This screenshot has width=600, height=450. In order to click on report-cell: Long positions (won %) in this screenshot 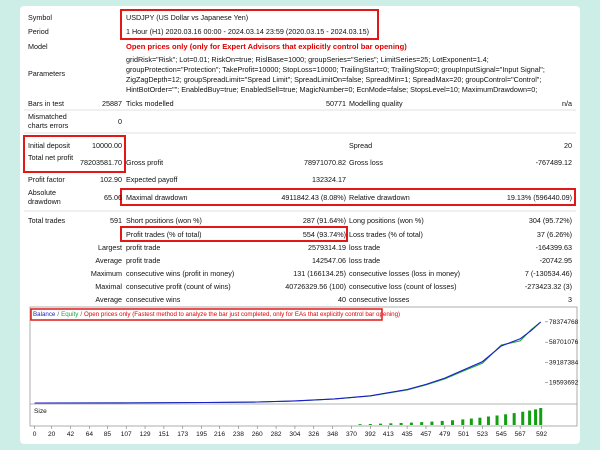, I will do `click(386, 220)`.